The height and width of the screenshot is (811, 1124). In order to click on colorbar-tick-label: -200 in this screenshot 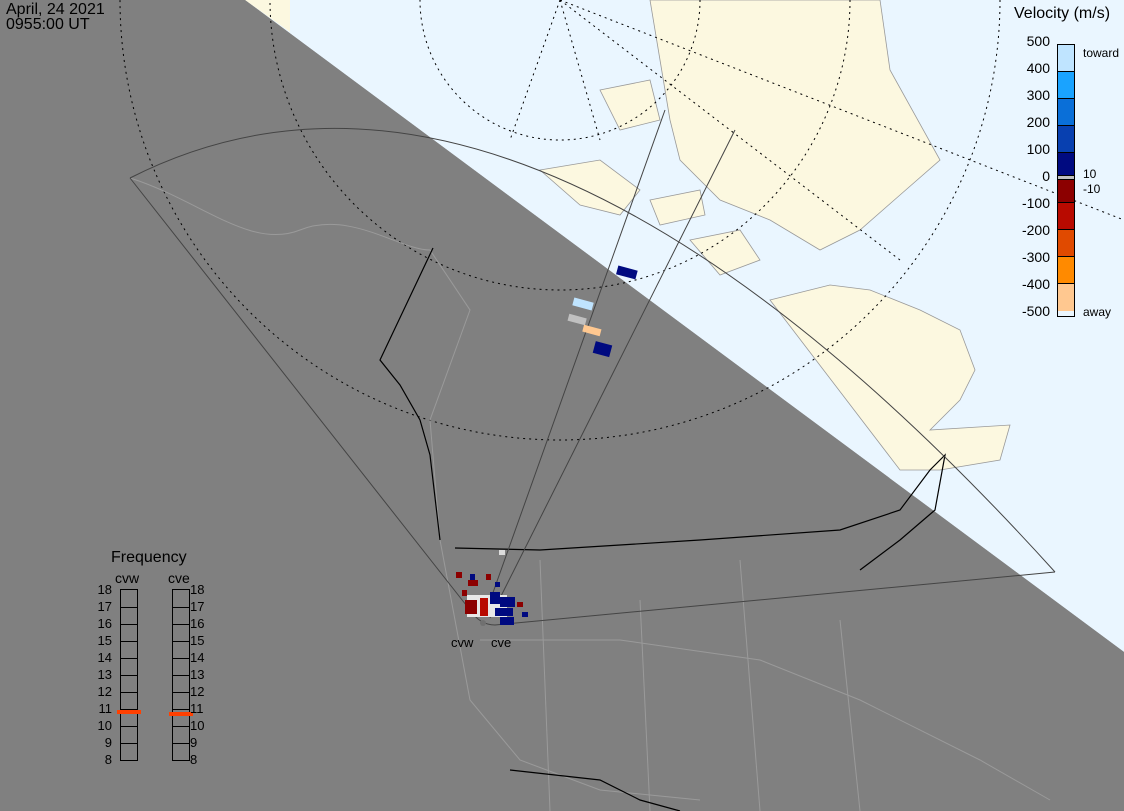, I will do `click(1035, 230)`.